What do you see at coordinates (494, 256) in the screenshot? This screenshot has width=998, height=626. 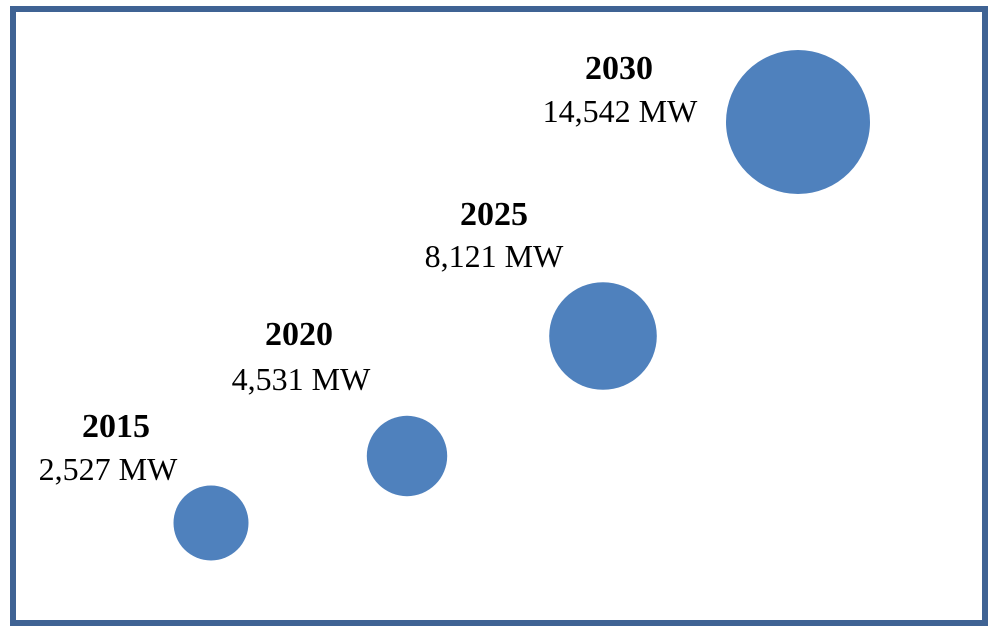 I see `value-label-2025: 8,121 MW` at bounding box center [494, 256].